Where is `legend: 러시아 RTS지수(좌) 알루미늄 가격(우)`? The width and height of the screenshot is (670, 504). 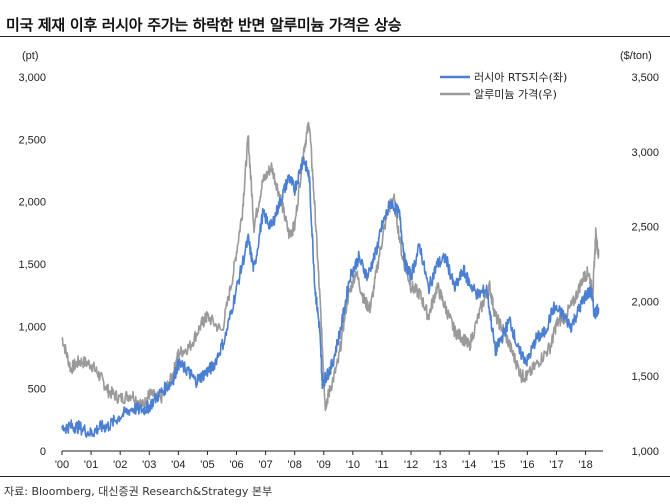 legend: 러시아 RTS지수(좌) 알루미늄 가격(우) is located at coordinates (503, 86).